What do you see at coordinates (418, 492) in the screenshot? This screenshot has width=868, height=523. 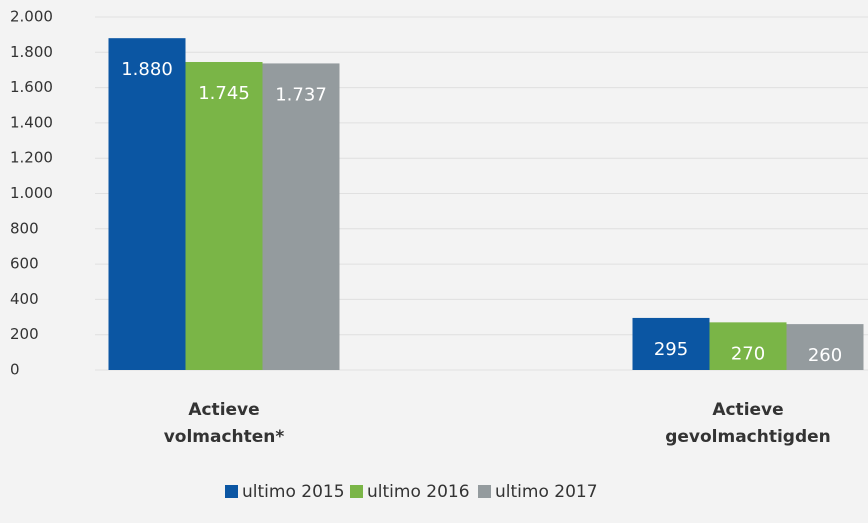 I see `legend-label: ultimo 2016` at bounding box center [418, 492].